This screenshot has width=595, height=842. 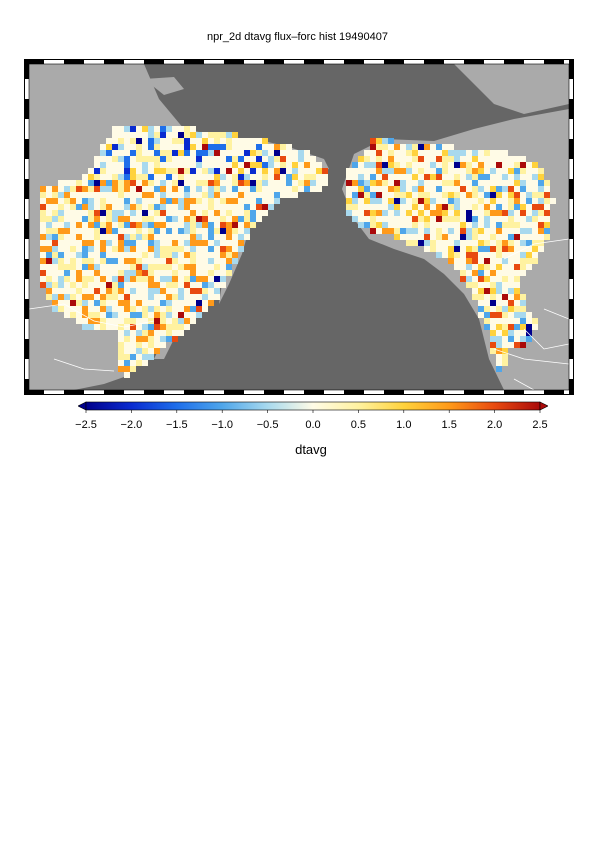 What do you see at coordinates (313, 411) in the screenshot?
I see `colorbar-tick-marks` at bounding box center [313, 411].